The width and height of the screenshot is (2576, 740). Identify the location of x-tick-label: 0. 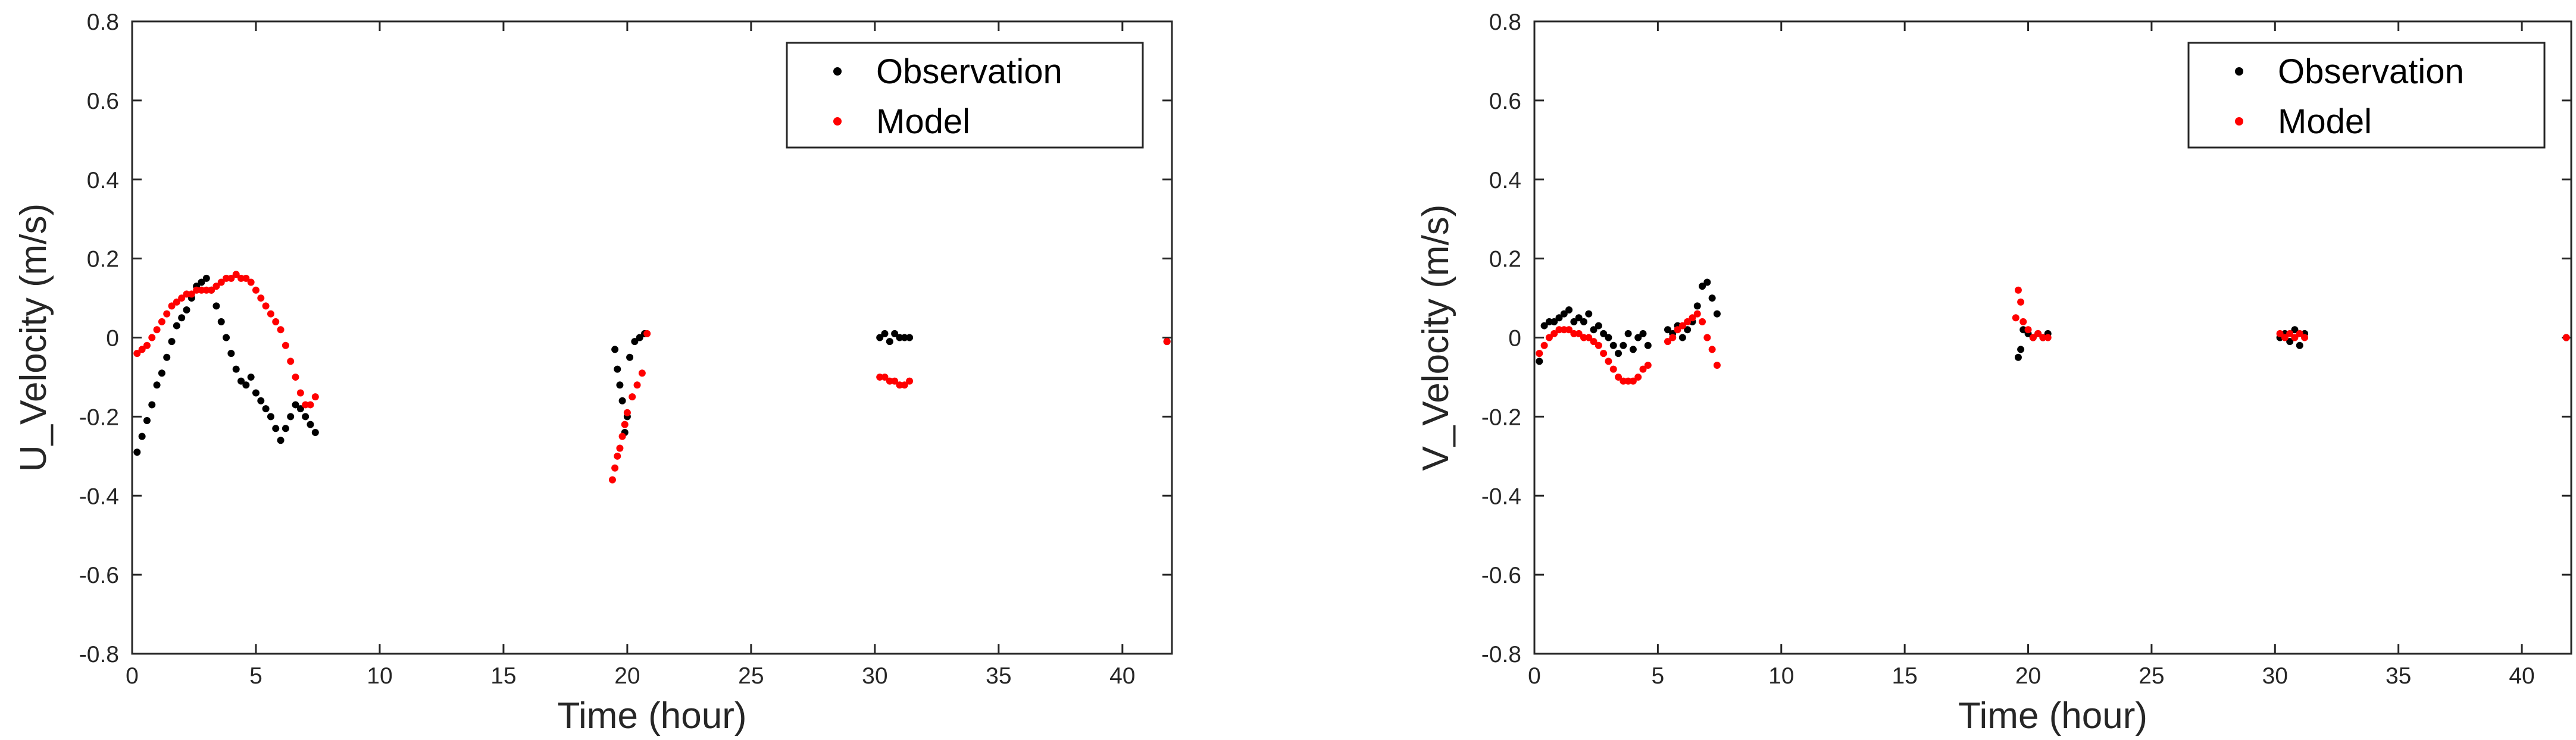
(132, 676).